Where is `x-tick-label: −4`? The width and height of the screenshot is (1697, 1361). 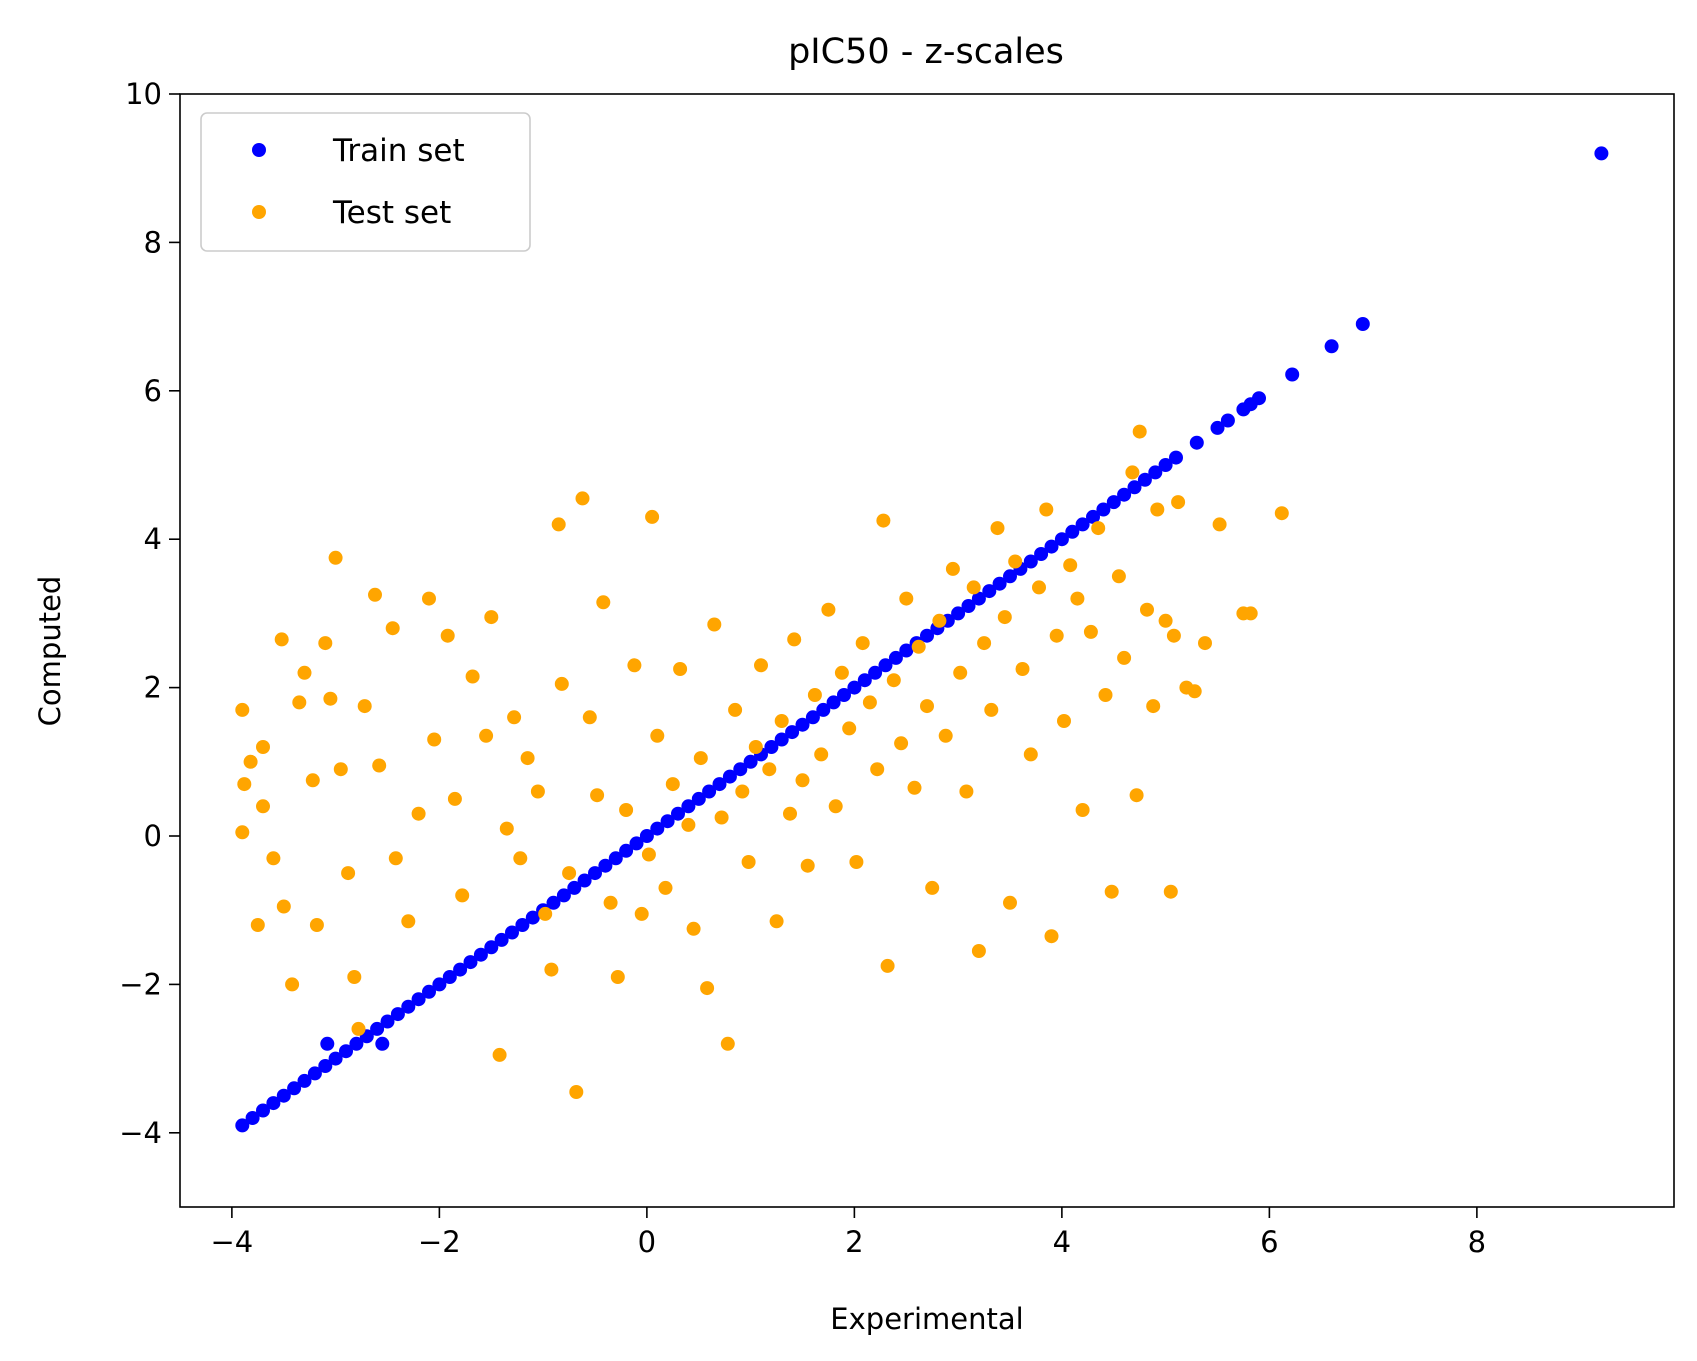
x-tick-label: −4 is located at coordinates (232, 1242).